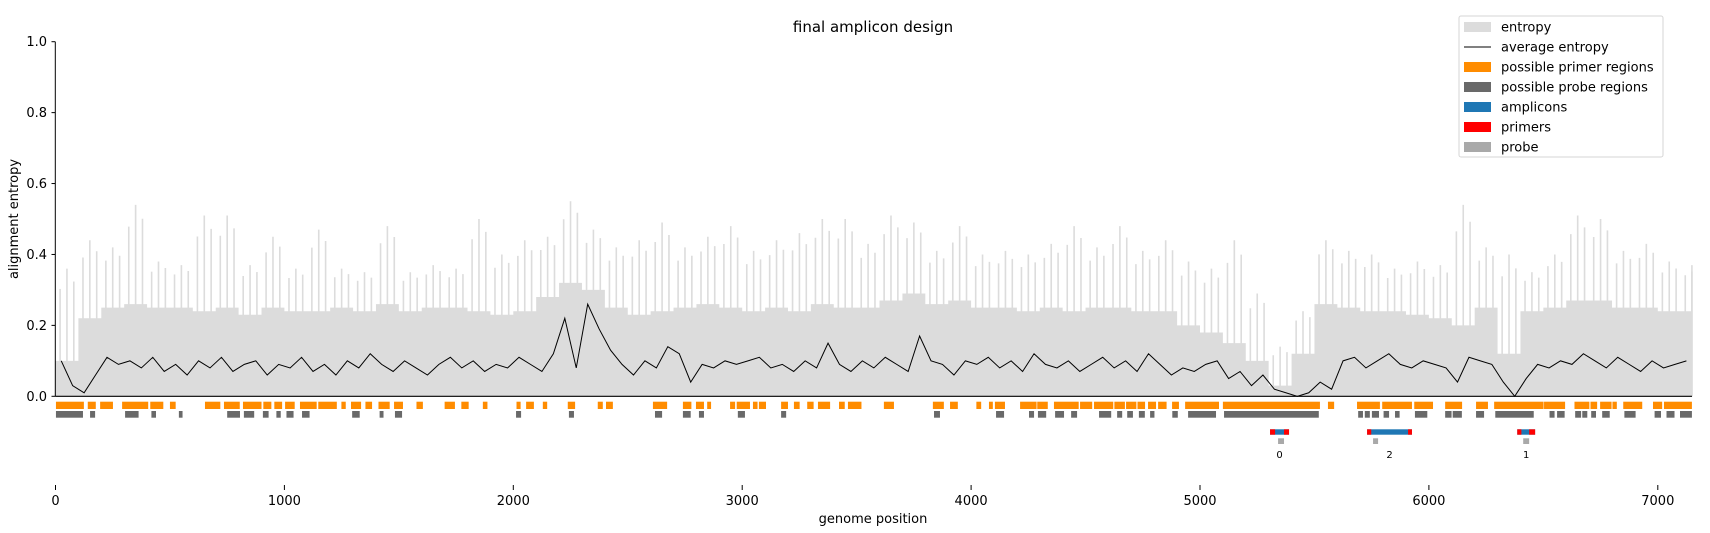 This screenshot has height=533, width=1710. Describe the element at coordinates (36, 326) in the screenshot. I see `y-tick-label: 0.2` at that location.